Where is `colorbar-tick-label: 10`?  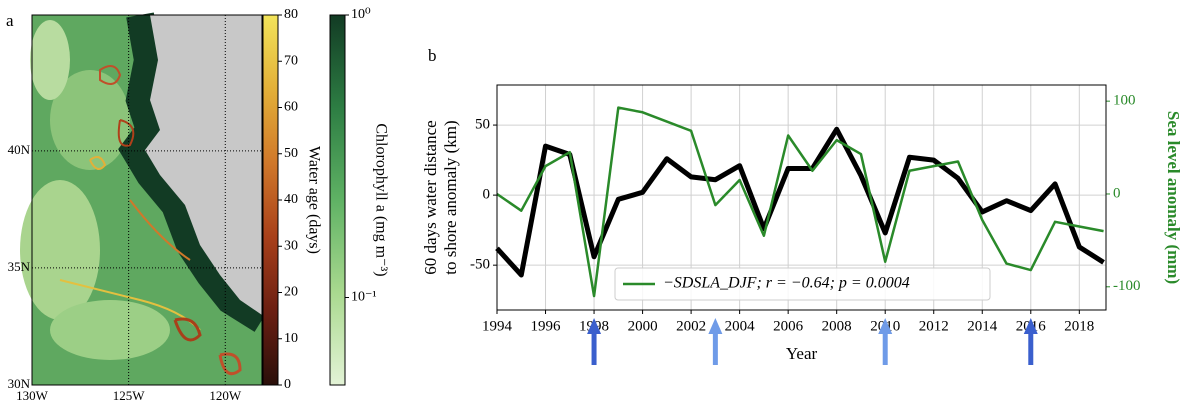
colorbar-tick-label: 10 is located at coordinates (291, 338).